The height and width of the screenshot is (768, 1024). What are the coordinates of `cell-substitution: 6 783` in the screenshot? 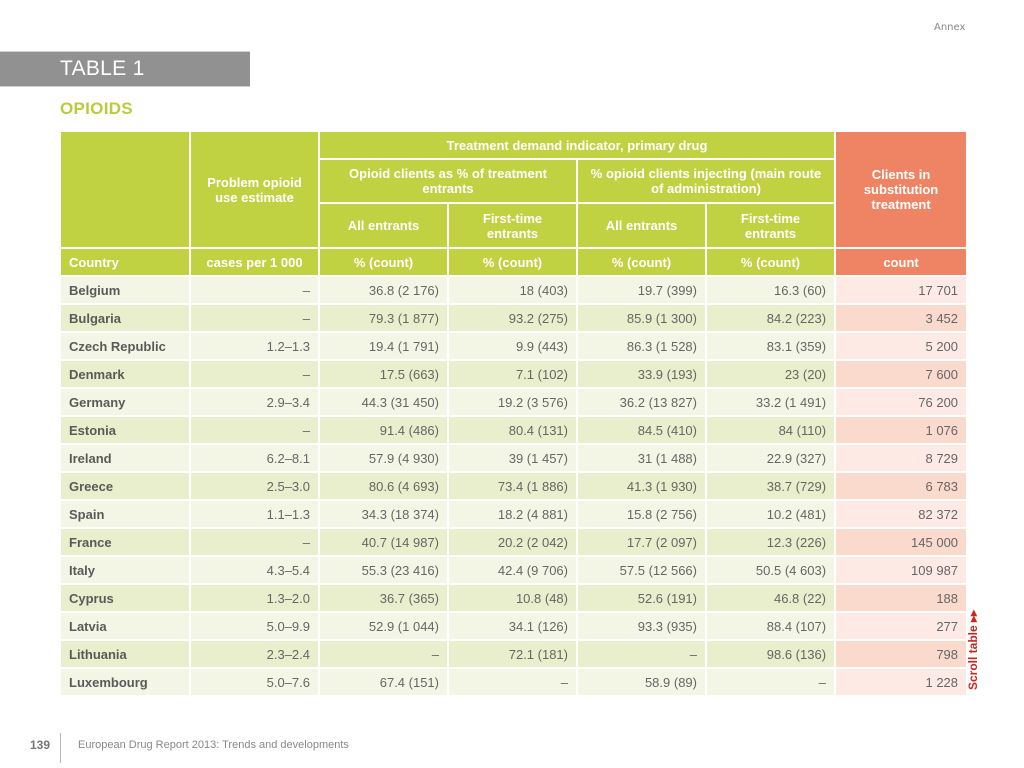 It's located at (901, 486).